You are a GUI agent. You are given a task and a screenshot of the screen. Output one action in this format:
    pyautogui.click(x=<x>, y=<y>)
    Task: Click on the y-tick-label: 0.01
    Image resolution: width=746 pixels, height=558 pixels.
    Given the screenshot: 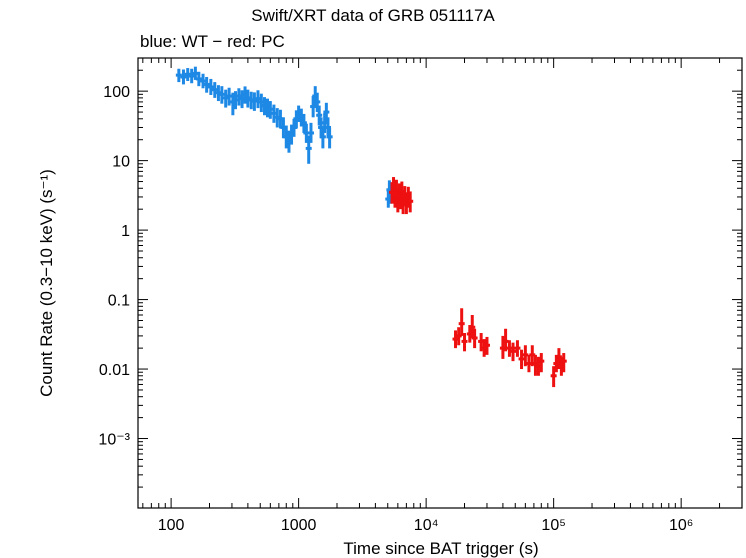 What is the action you would take?
    pyautogui.click(x=114, y=370)
    